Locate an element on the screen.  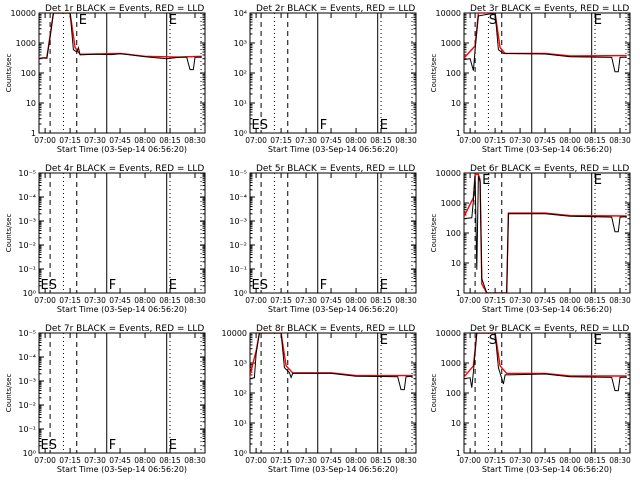
panel-title: Det 5r BLACK = Events, RED = LLD is located at coordinates (335, 169).